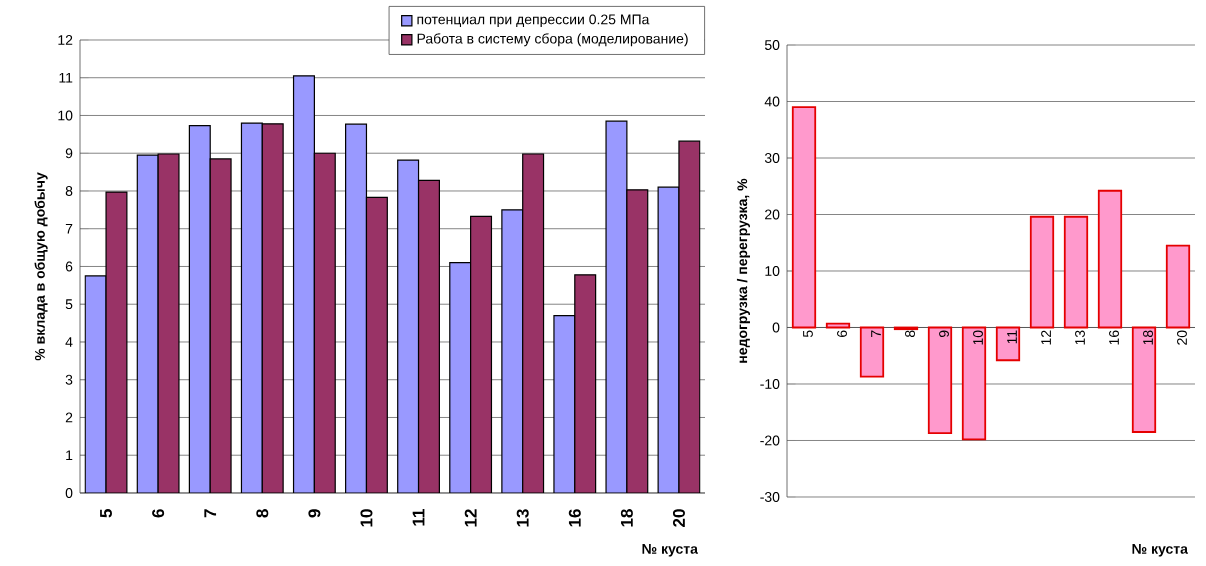 The width and height of the screenshot is (1206, 566). I want to click on legend-label: Работа в систему сбора (моделирование), so click(552, 40).